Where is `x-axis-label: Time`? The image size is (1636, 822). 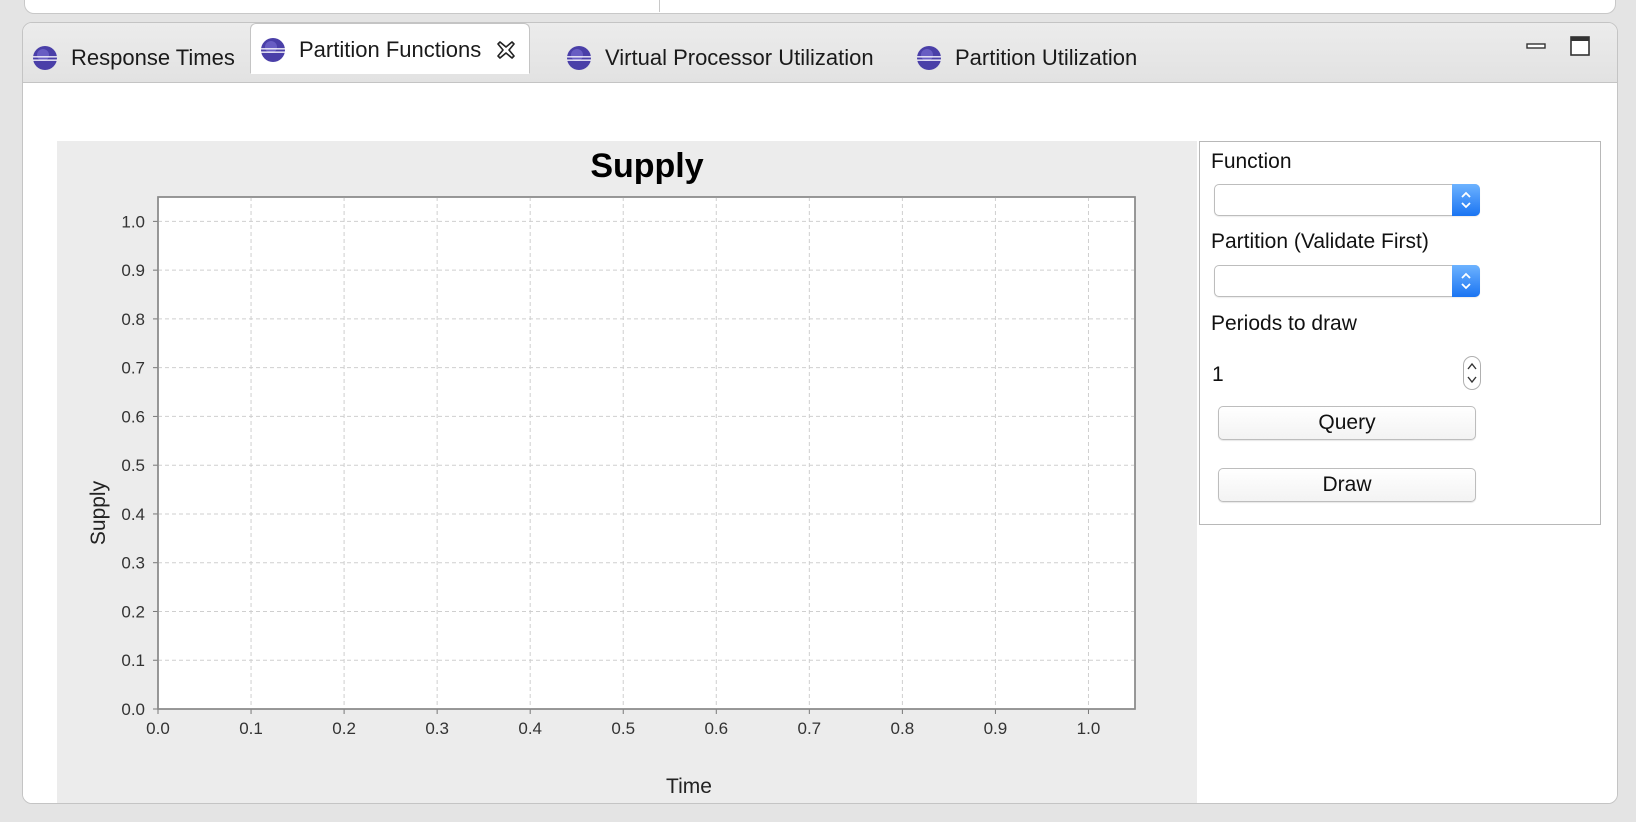 x-axis-label: Time is located at coordinates (689, 786).